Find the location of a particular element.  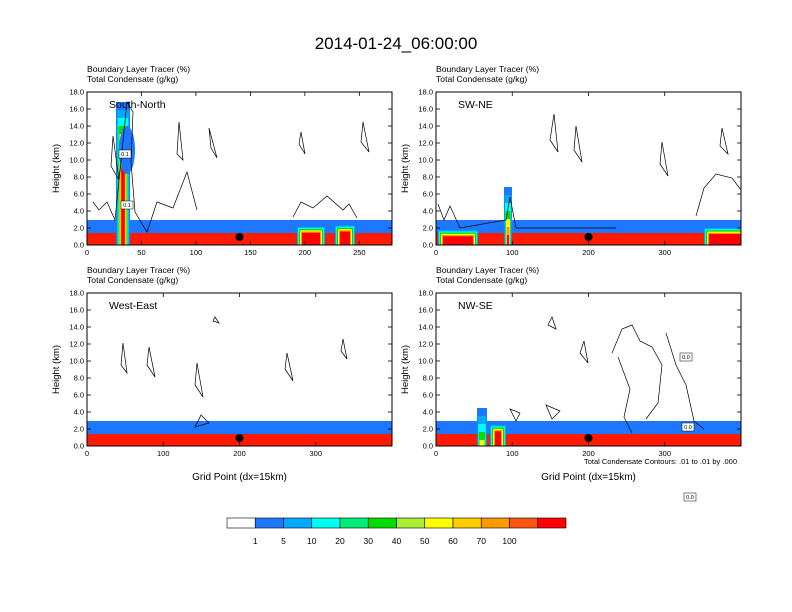

colorbar-label: 20 is located at coordinates (340, 541).